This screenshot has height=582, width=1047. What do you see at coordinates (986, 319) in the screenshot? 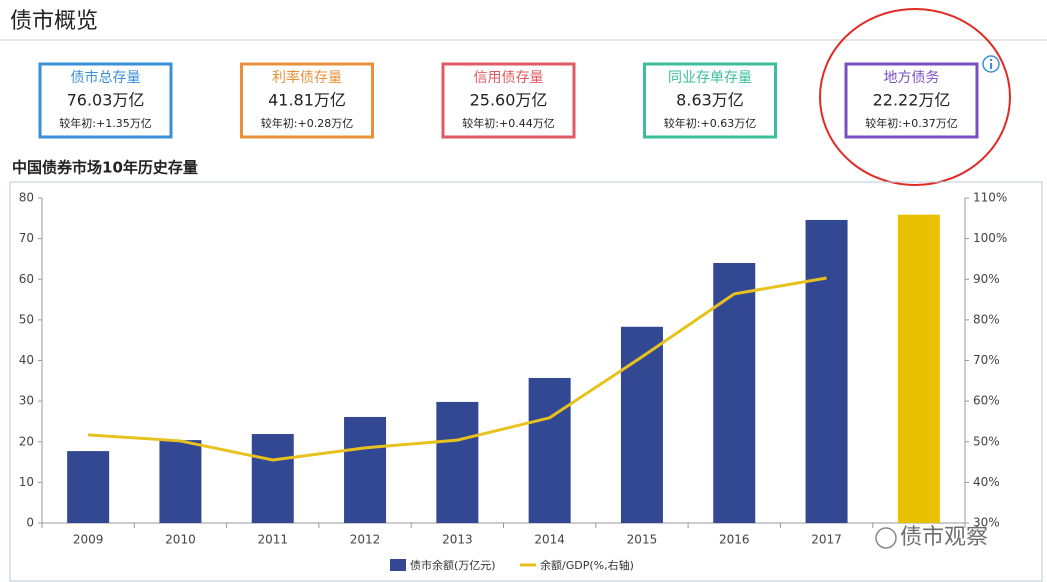
I see `y2-tick-label: 80%` at bounding box center [986, 319].